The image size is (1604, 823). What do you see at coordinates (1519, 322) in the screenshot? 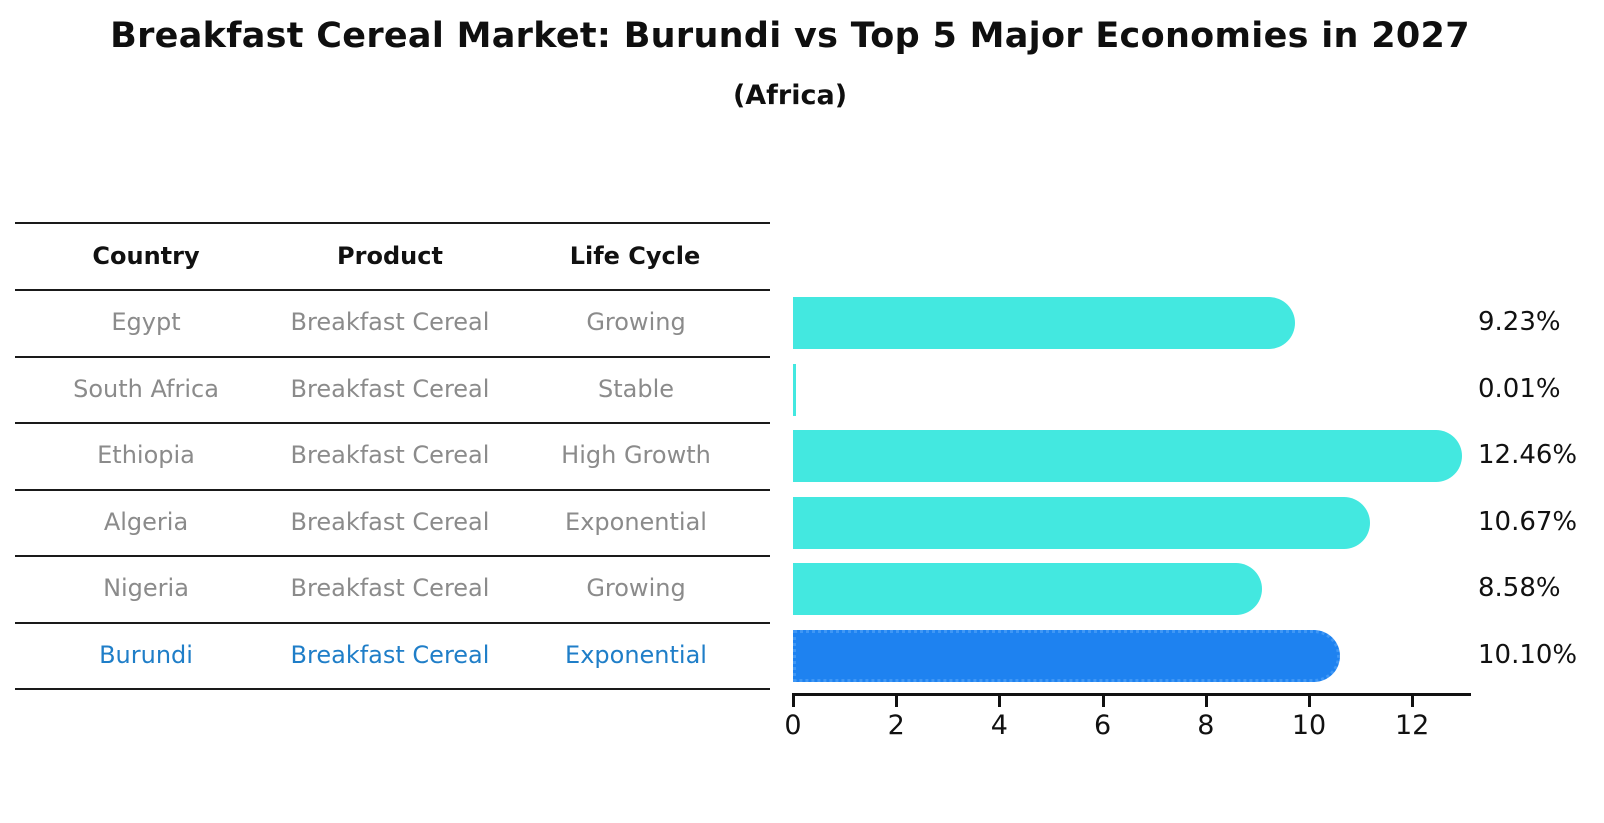
I see `bar-value-label: 9.23%` at bounding box center [1519, 322].